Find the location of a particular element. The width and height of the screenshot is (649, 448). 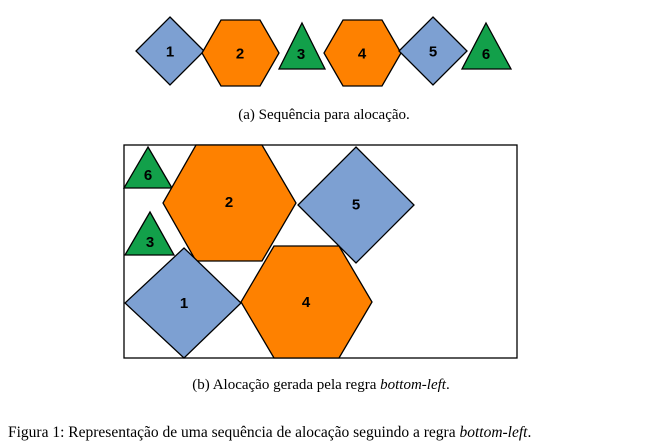

allocation-label-3: 3 is located at coordinates (150, 242).